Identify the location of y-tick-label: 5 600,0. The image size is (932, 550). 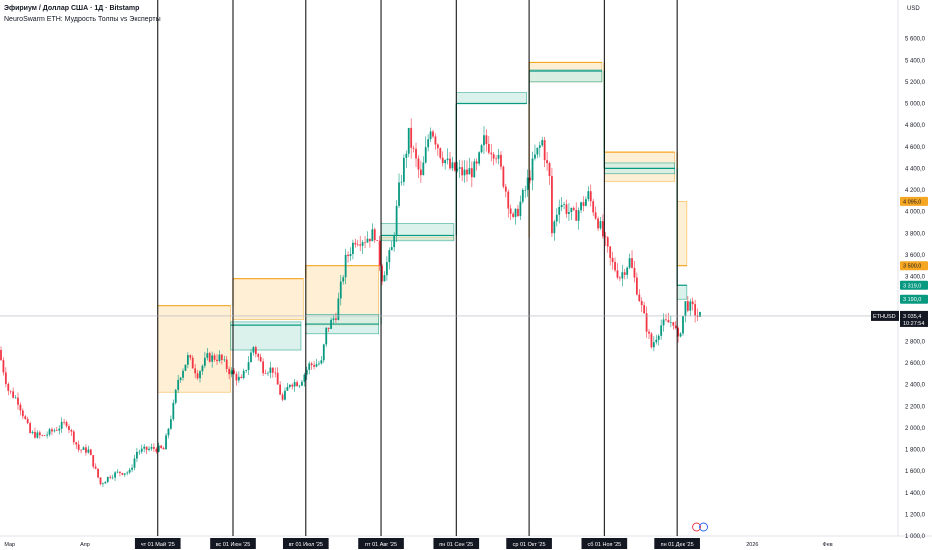
(915, 40).